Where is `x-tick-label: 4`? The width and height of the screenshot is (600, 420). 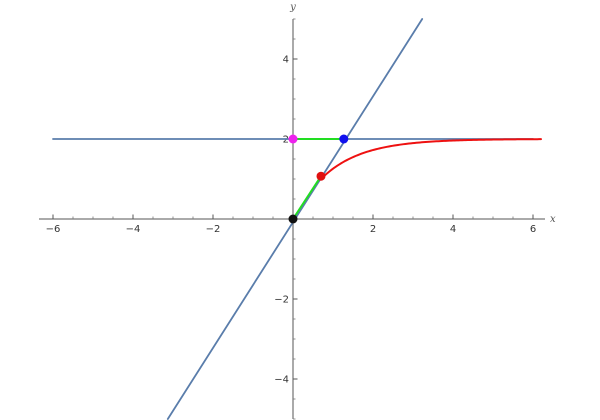 x-tick-label: 4 is located at coordinates (453, 229).